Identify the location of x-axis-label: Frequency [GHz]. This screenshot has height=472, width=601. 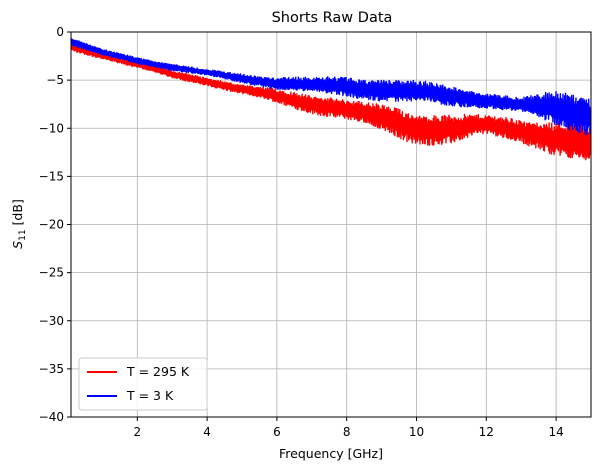
(331, 453).